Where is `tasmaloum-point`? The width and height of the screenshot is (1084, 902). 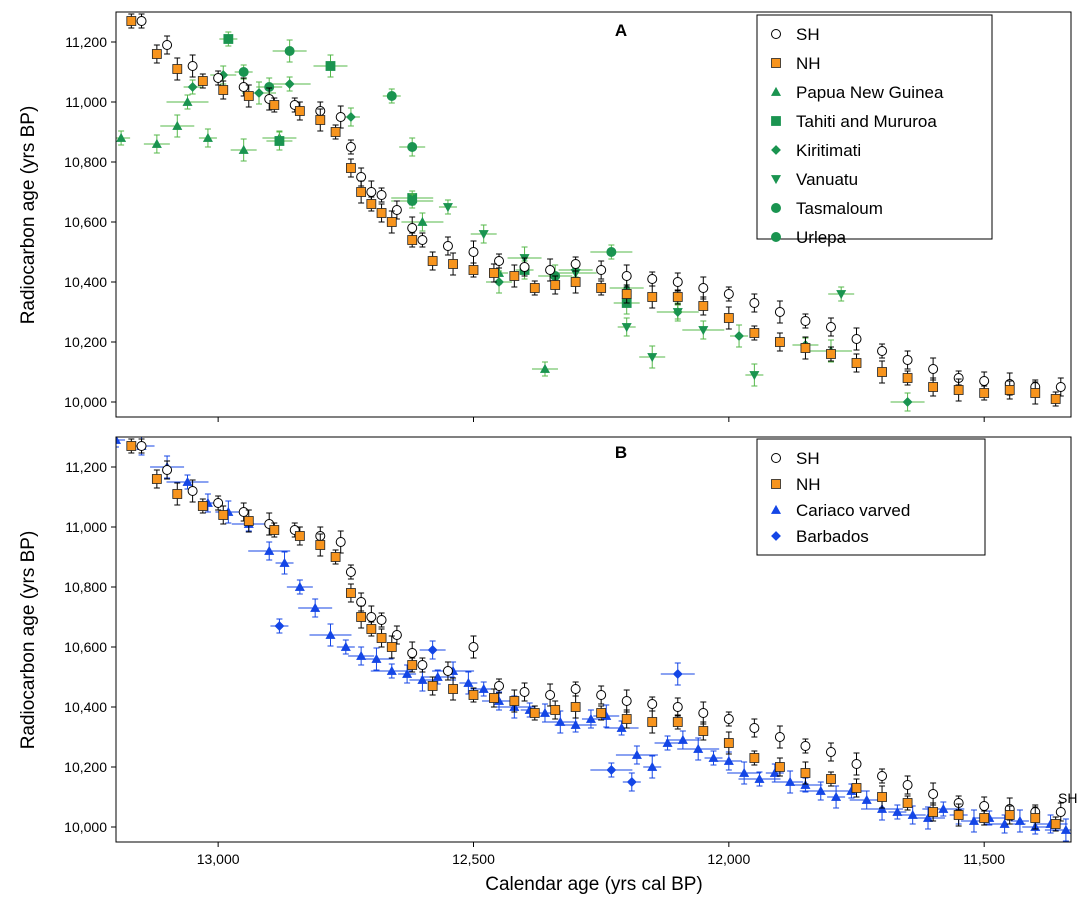 tasmaloum-point is located at coordinates (289, 51).